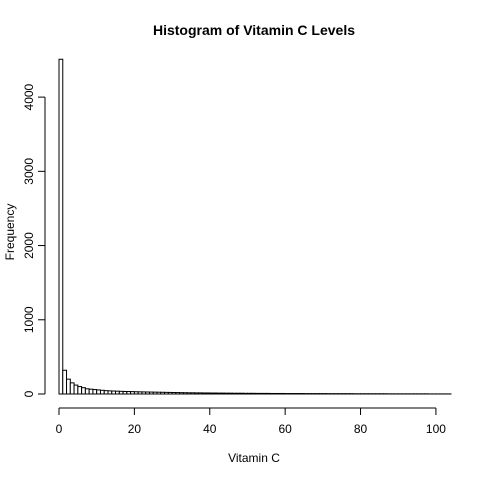  Describe the element at coordinates (10, 232) in the screenshot. I see `y-axis-label: Frequency` at that location.